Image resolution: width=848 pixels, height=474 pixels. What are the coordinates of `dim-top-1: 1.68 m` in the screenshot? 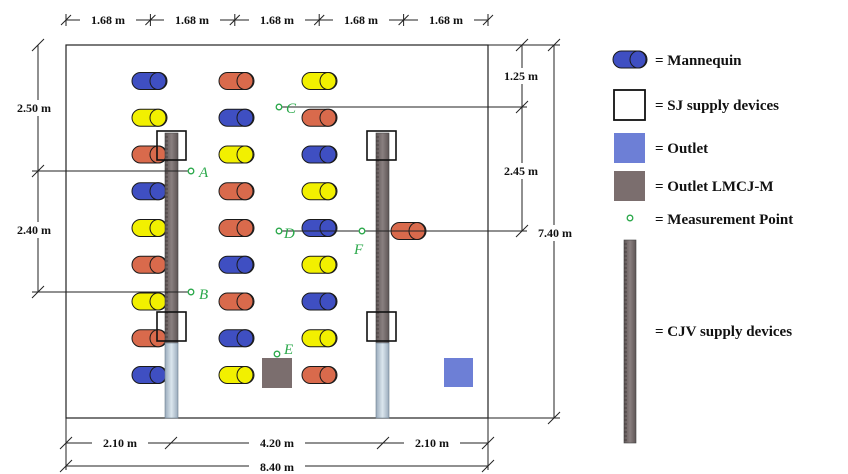 It's located at (108, 20).